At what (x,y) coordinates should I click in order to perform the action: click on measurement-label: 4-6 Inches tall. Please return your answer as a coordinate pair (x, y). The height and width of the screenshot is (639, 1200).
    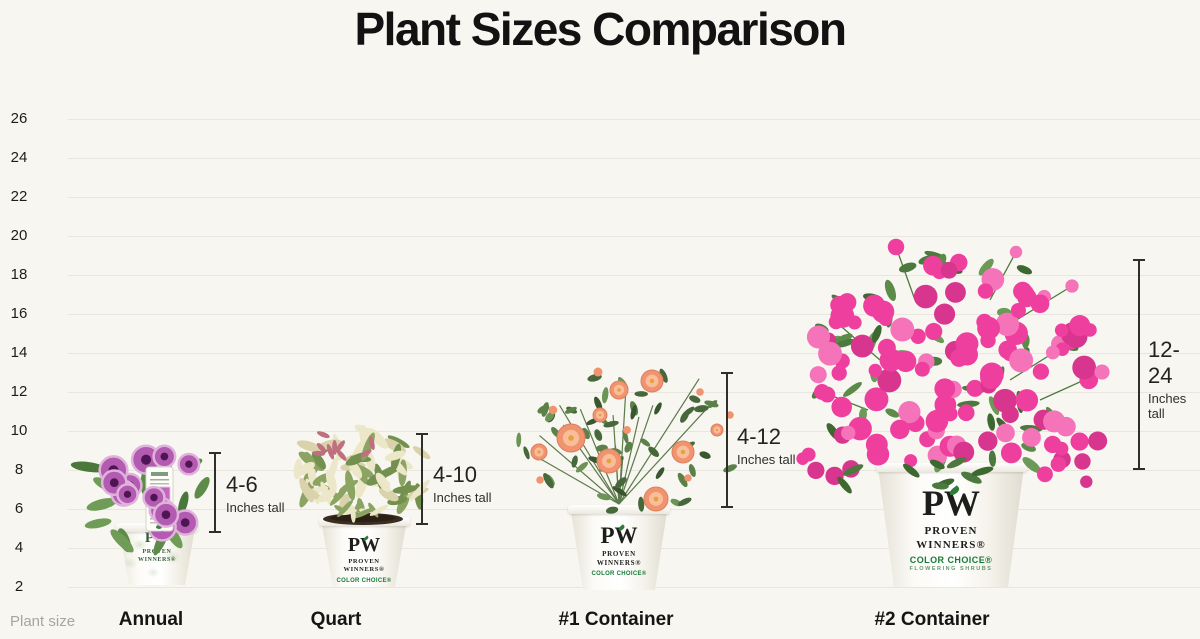
    Looking at the image, I should click on (255, 493).